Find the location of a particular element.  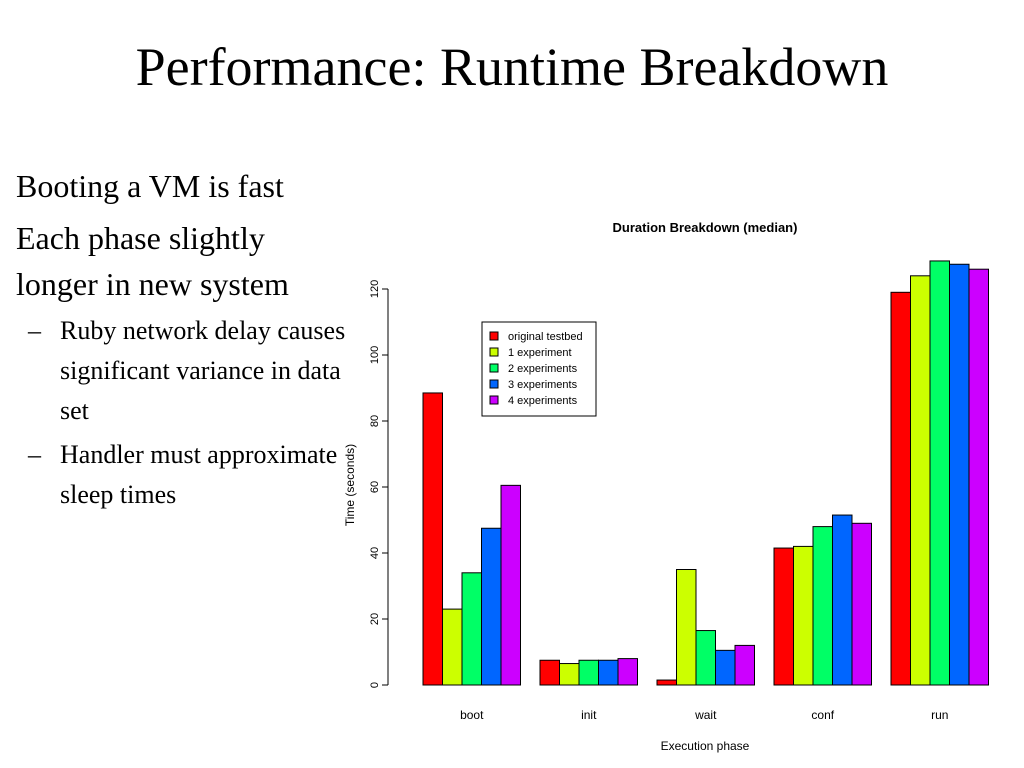

x-tick-label-conf: conf is located at coordinates (822, 715).